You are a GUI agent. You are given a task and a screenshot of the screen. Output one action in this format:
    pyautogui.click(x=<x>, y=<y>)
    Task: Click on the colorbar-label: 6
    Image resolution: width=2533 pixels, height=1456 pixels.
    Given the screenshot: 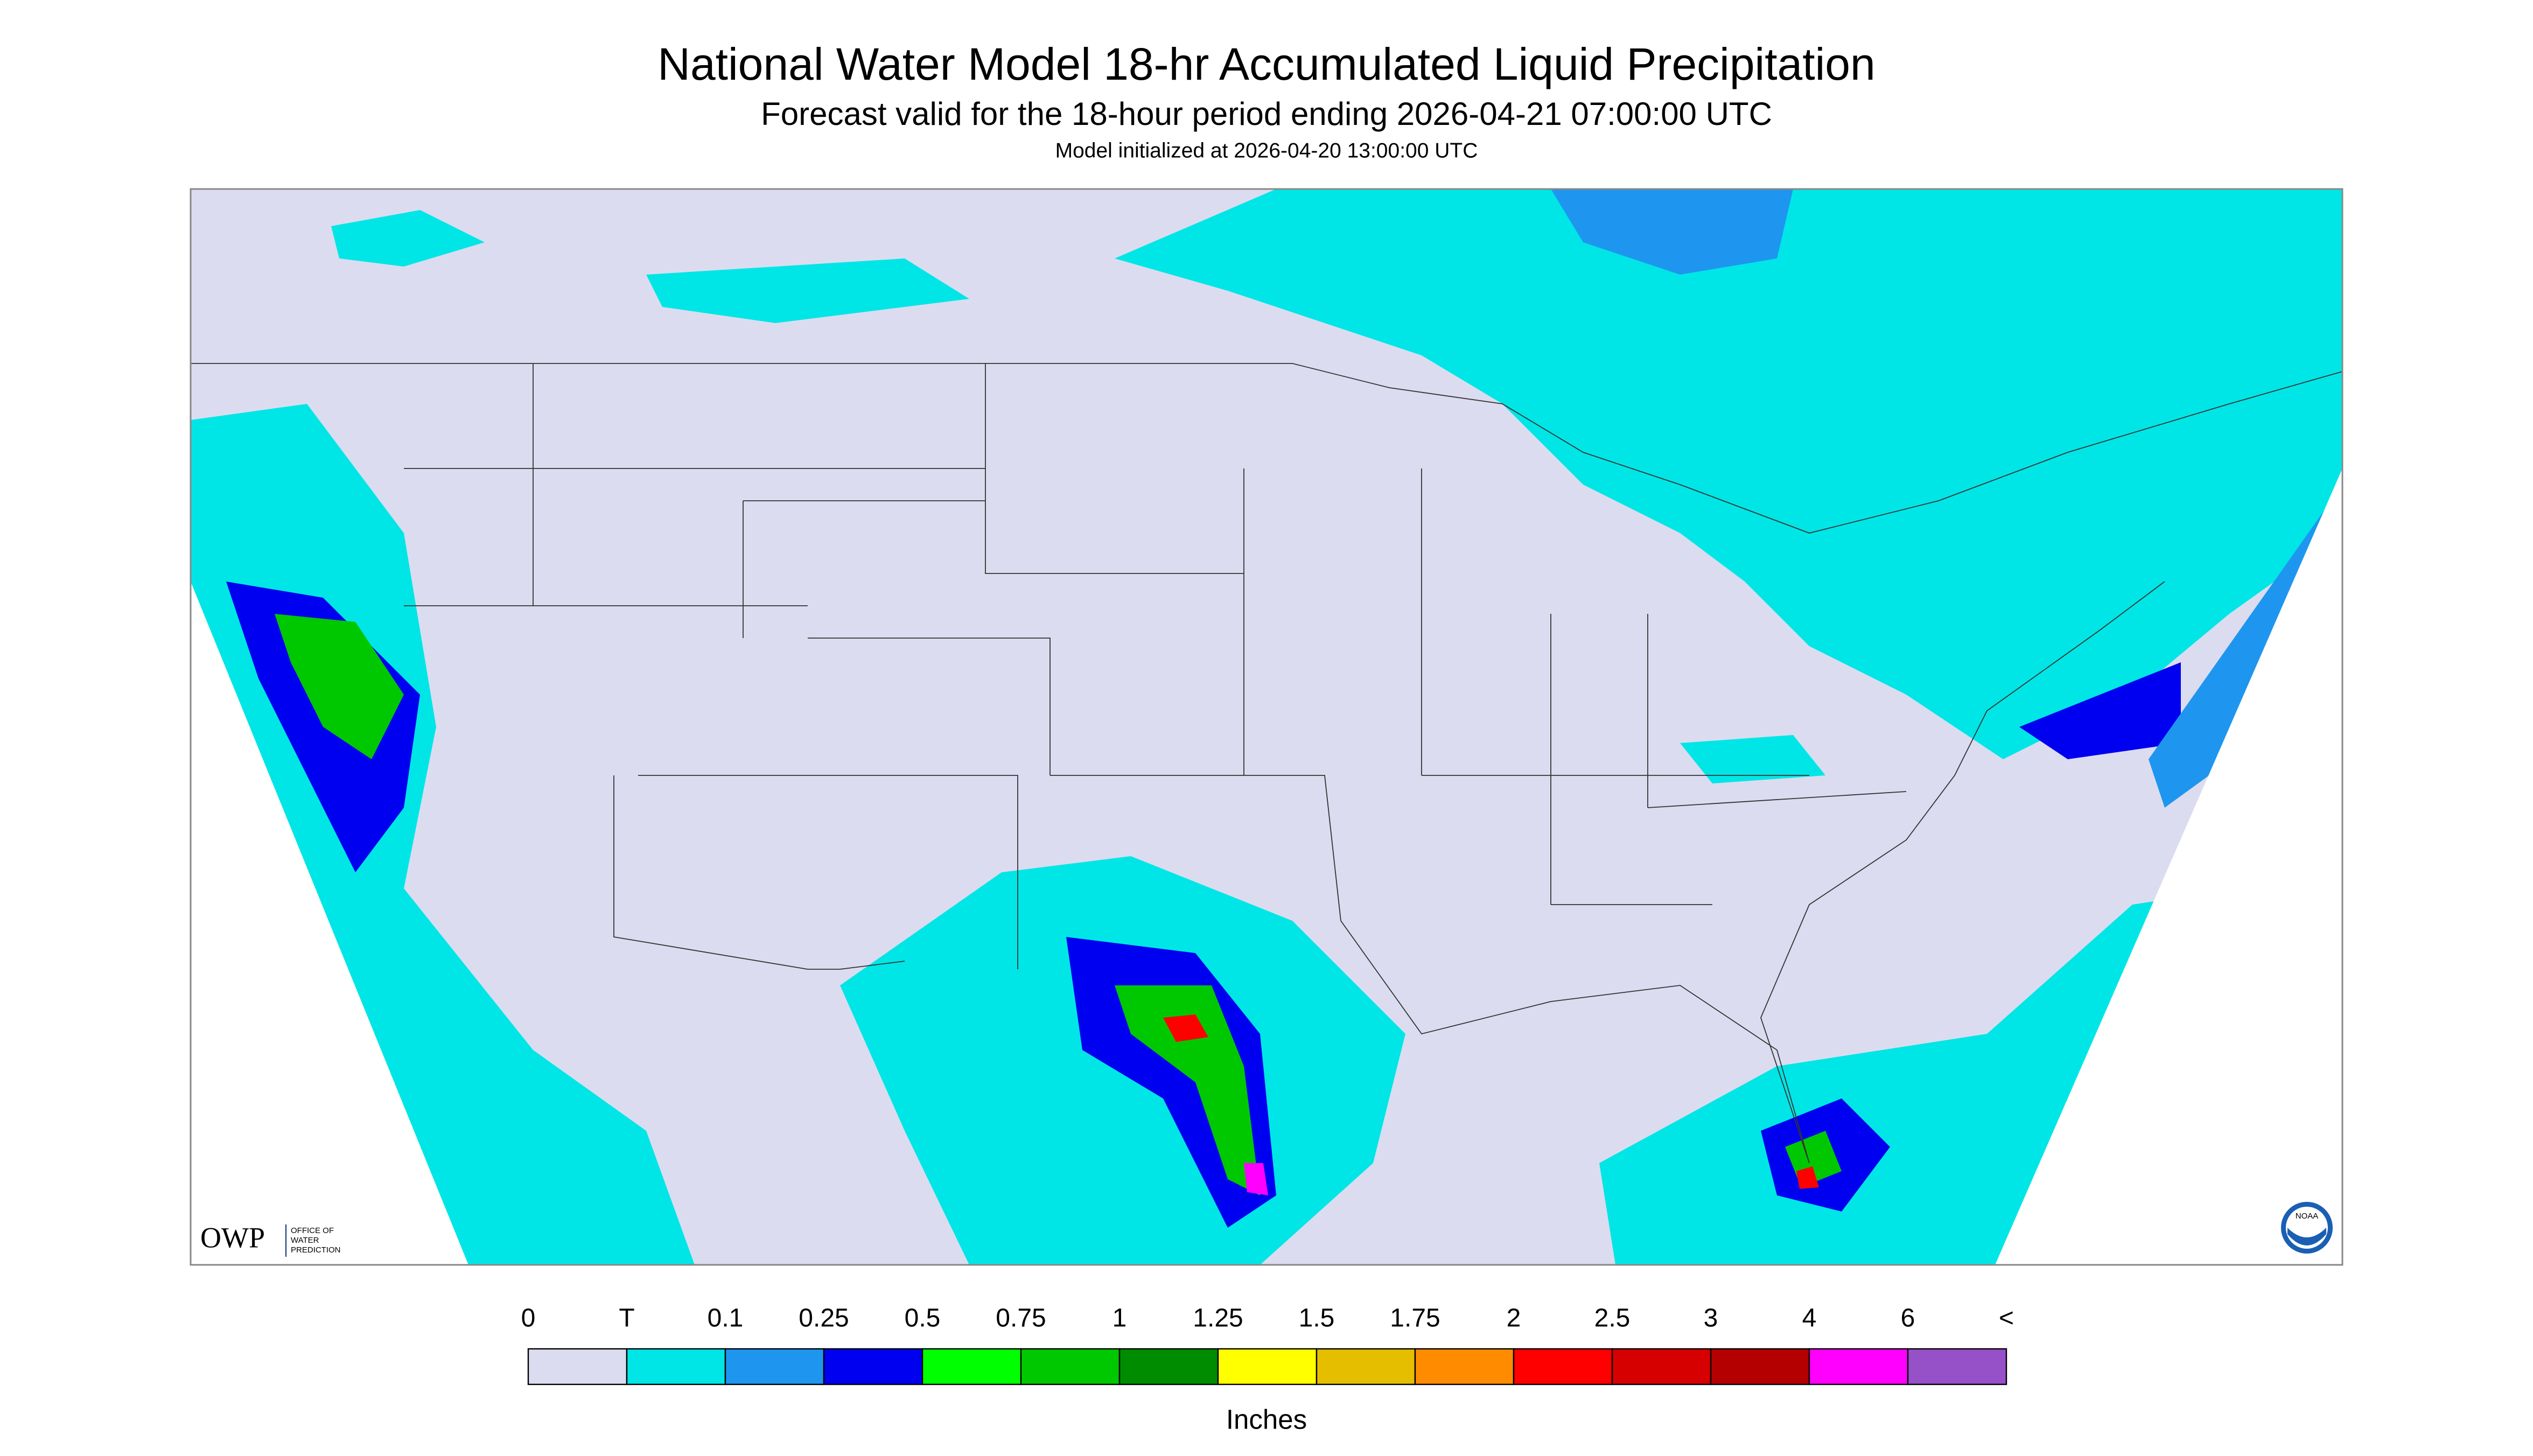 What is the action you would take?
    pyautogui.click(x=1908, y=1318)
    